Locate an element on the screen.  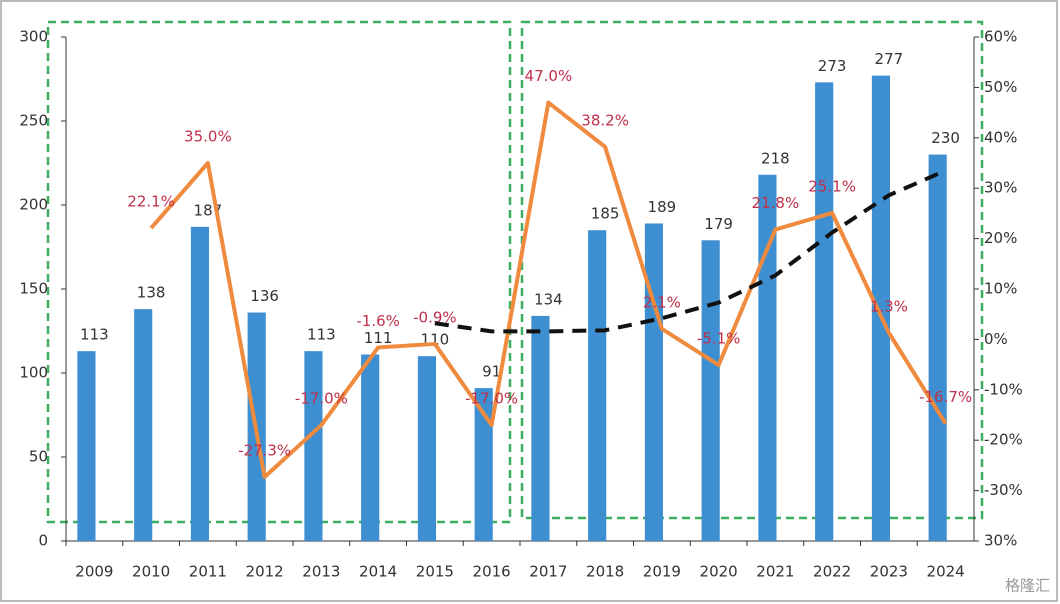
x-tick-label: 2009 is located at coordinates (94, 572).